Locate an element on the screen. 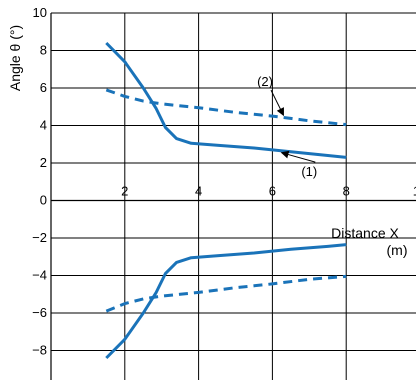 The width and height of the screenshot is (416, 380). x-axis-label: Distance X is located at coordinates (365, 233).